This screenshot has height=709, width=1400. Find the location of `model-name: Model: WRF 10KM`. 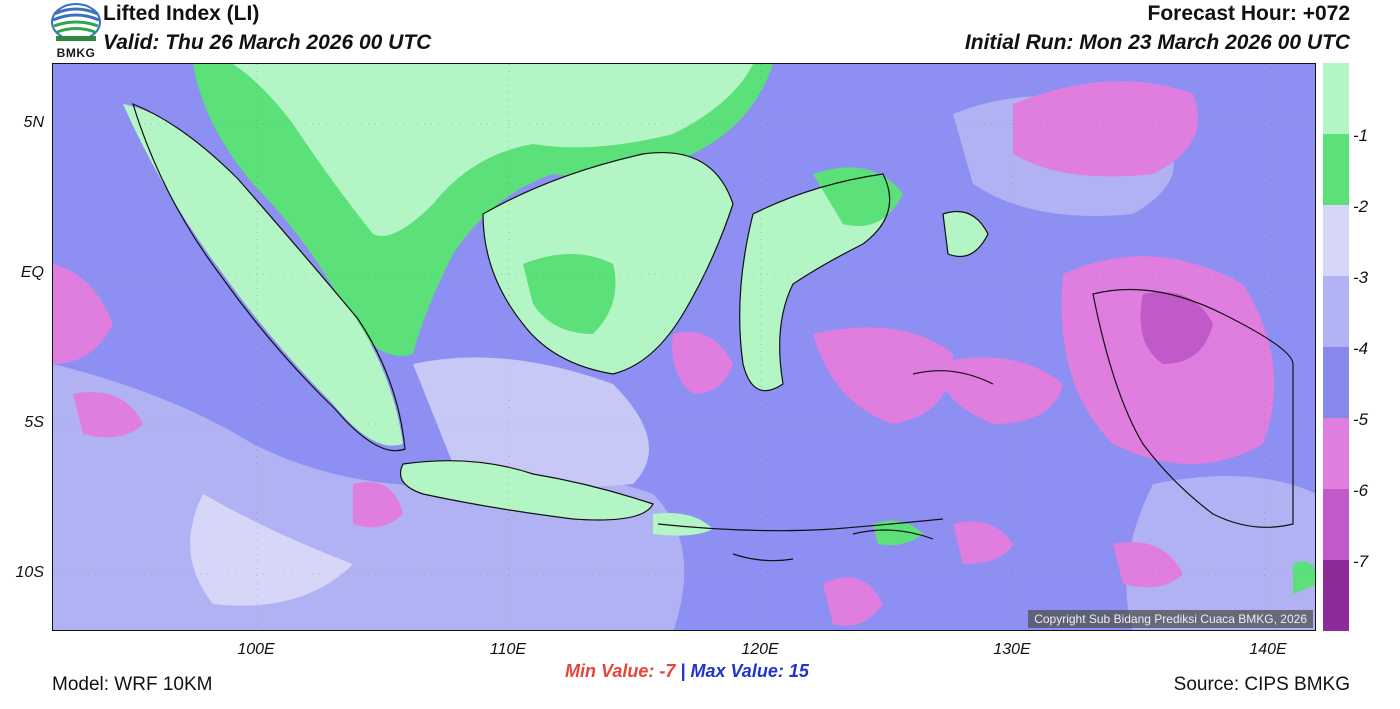

model-name: Model: WRF 10KM is located at coordinates (132, 684).